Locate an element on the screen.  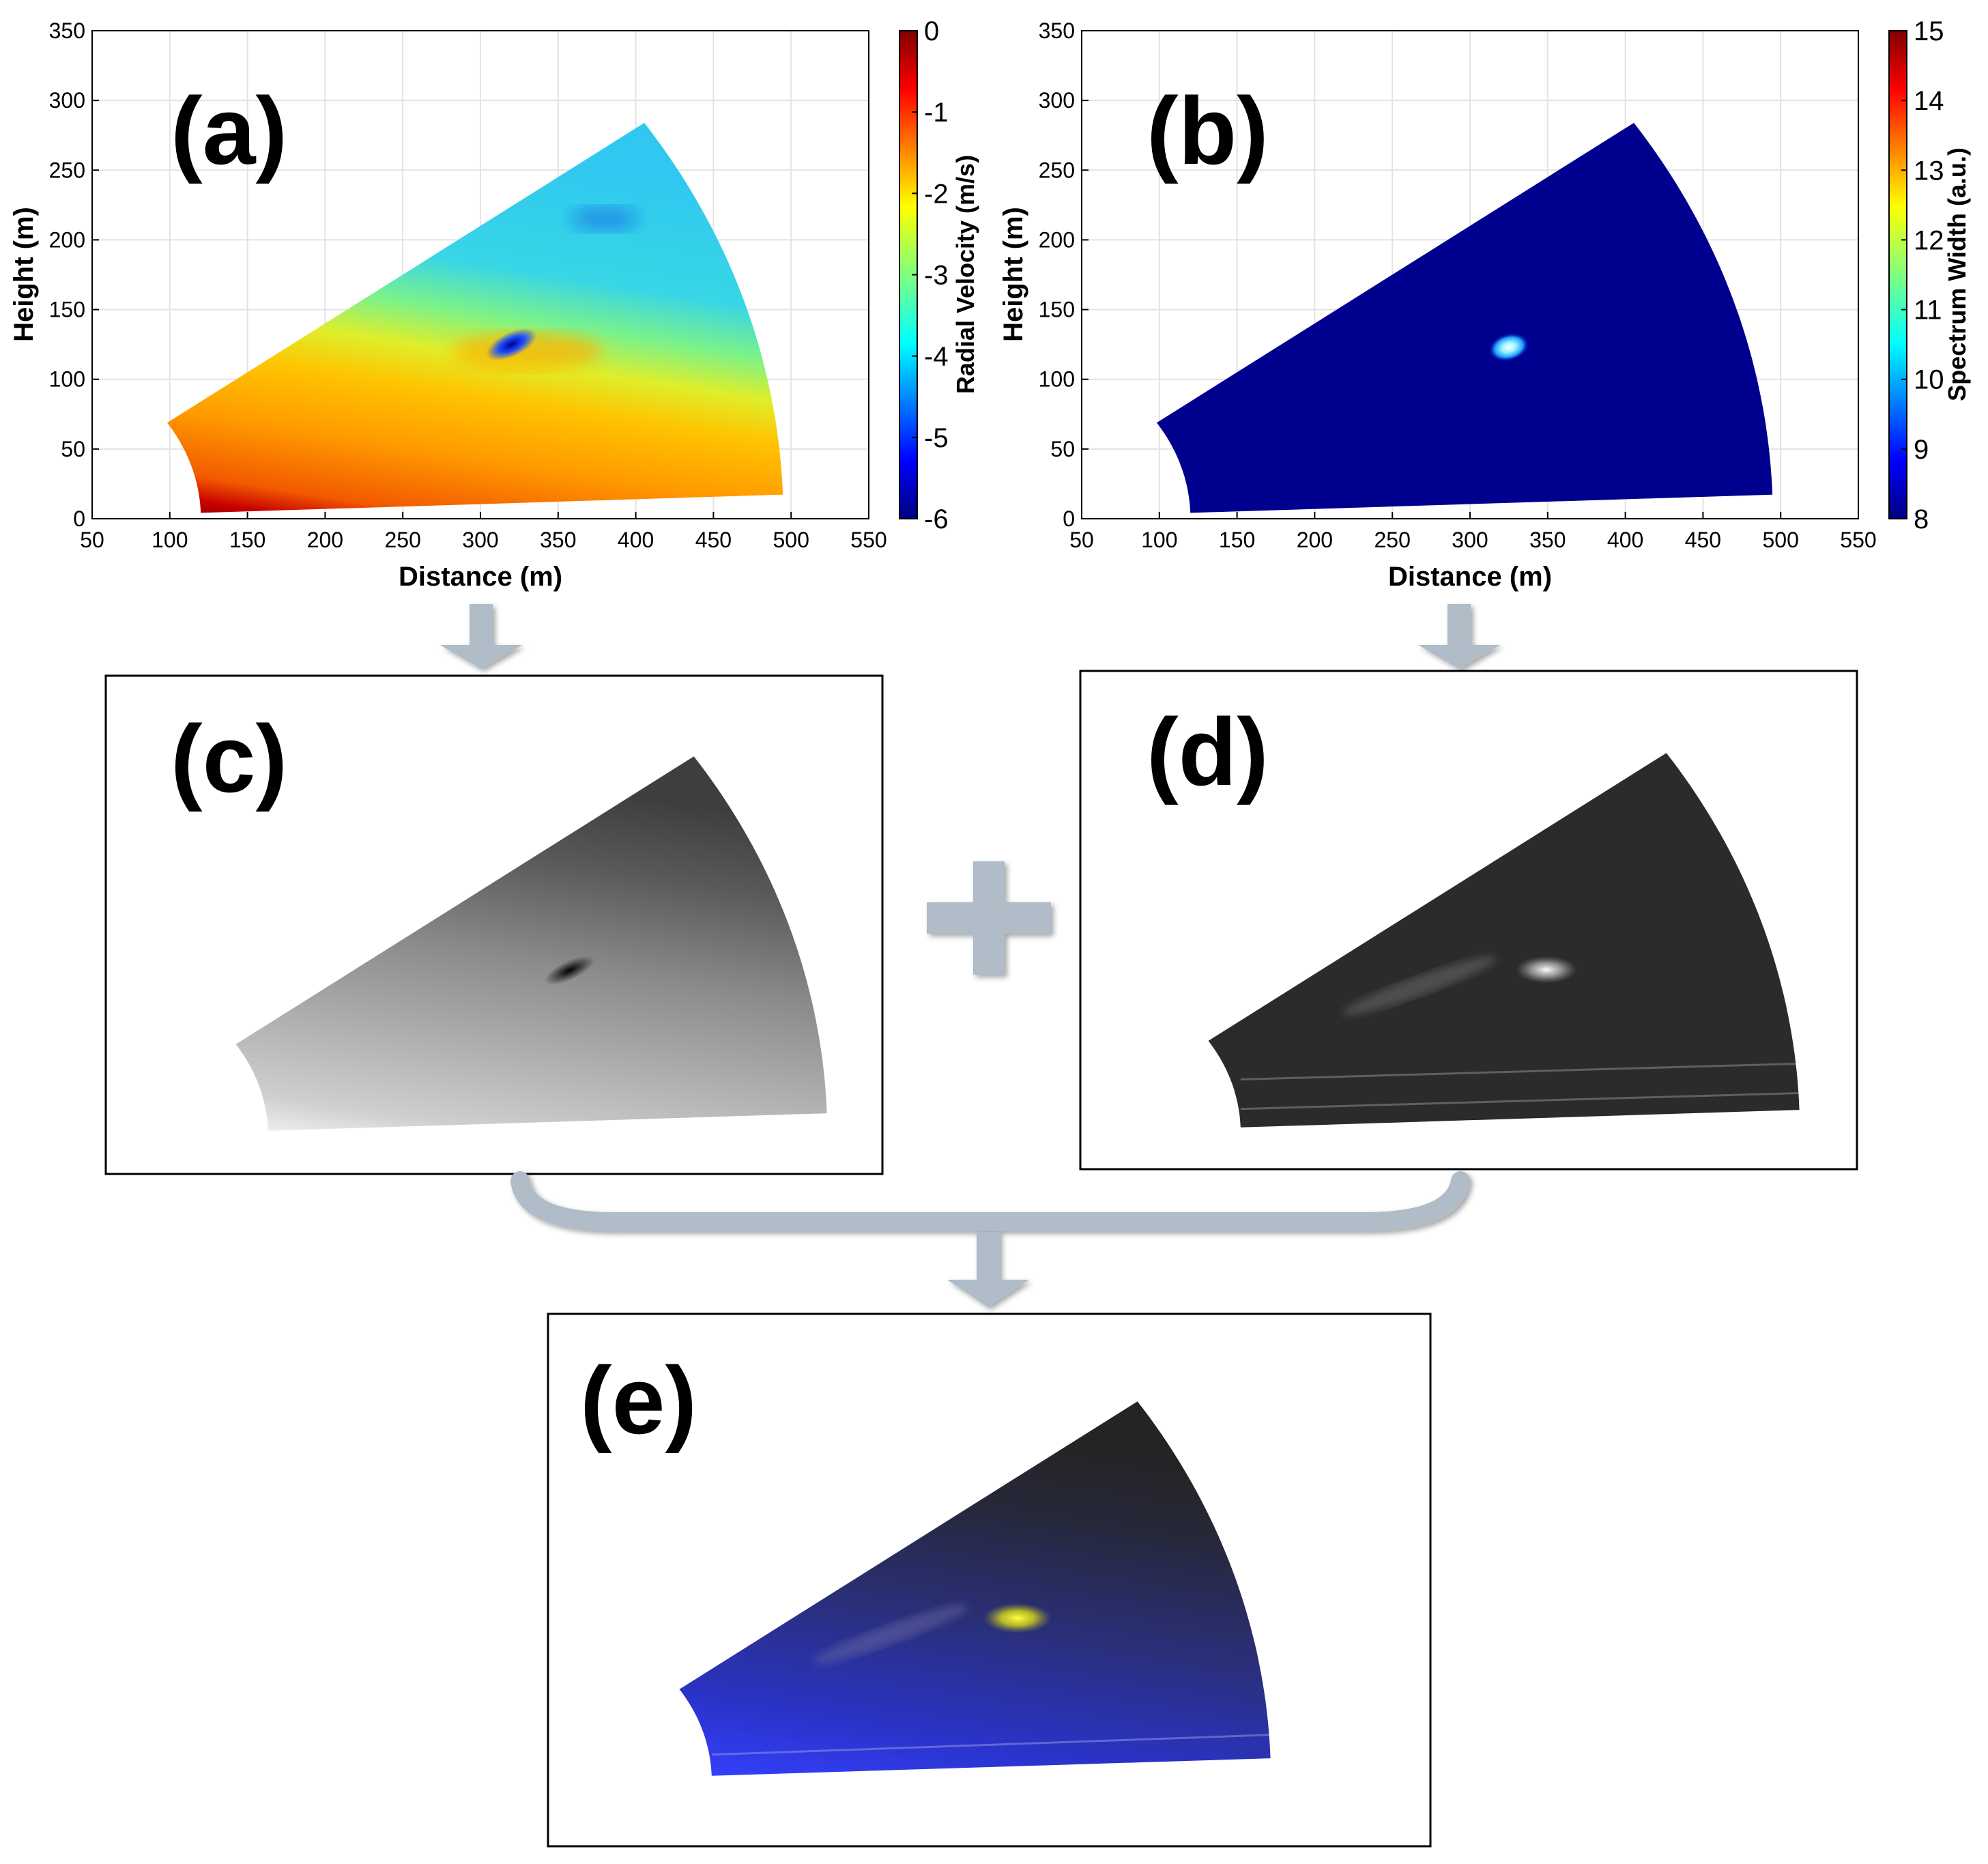
spectrum-hotspot is located at coordinates (1508, 347).